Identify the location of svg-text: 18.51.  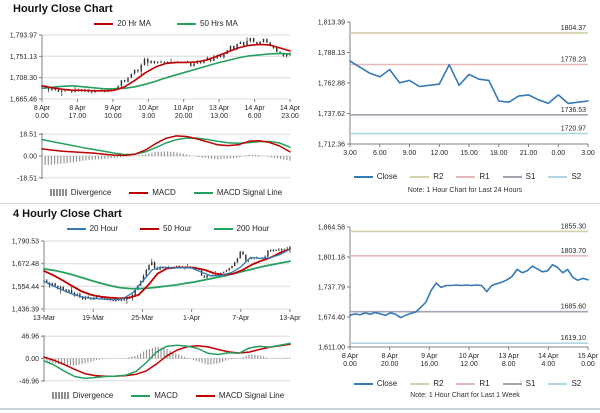
(28, 135).